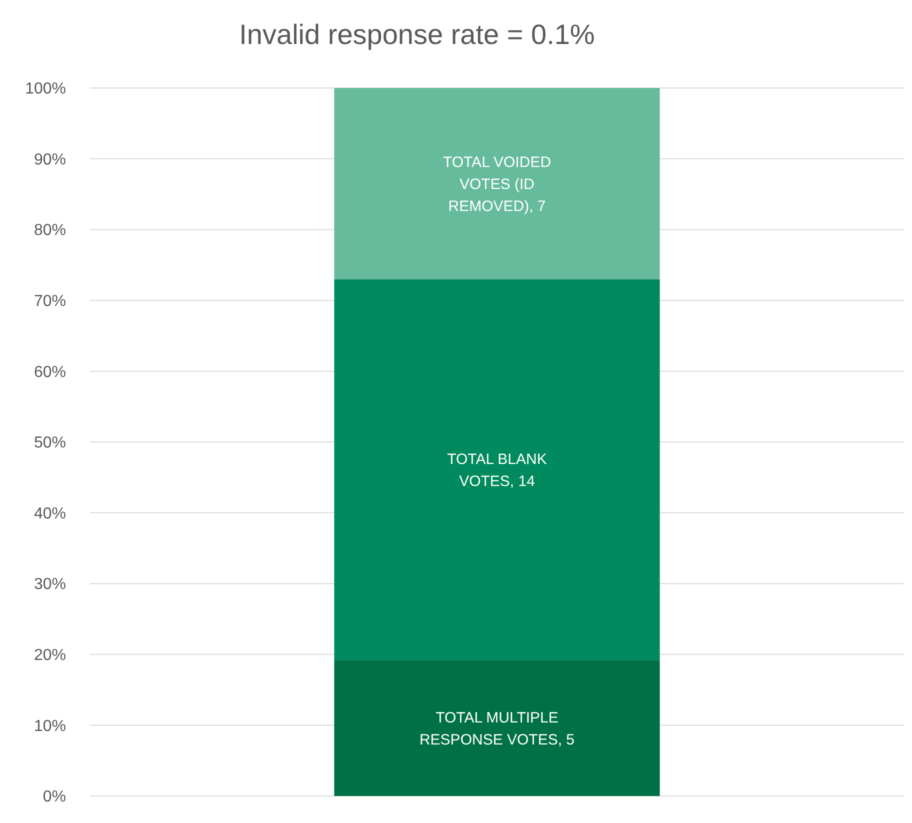 The width and height of the screenshot is (912, 823). Describe the element at coordinates (50, 655) in the screenshot. I see `y-tick-label: 20%` at that location.